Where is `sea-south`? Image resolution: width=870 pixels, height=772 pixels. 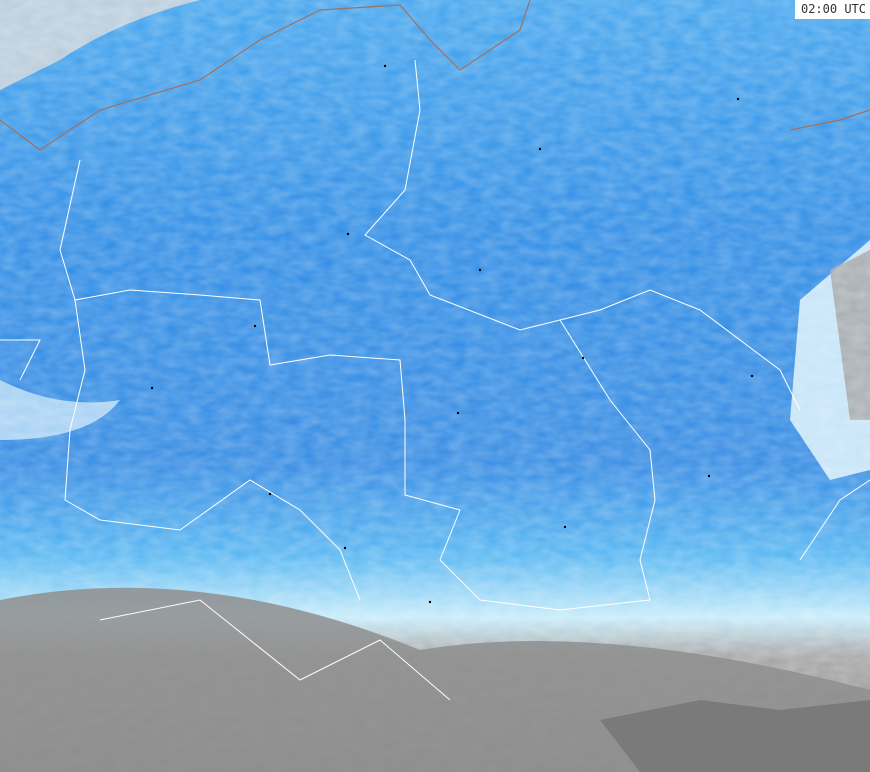 sea-south is located at coordinates (735, 736).